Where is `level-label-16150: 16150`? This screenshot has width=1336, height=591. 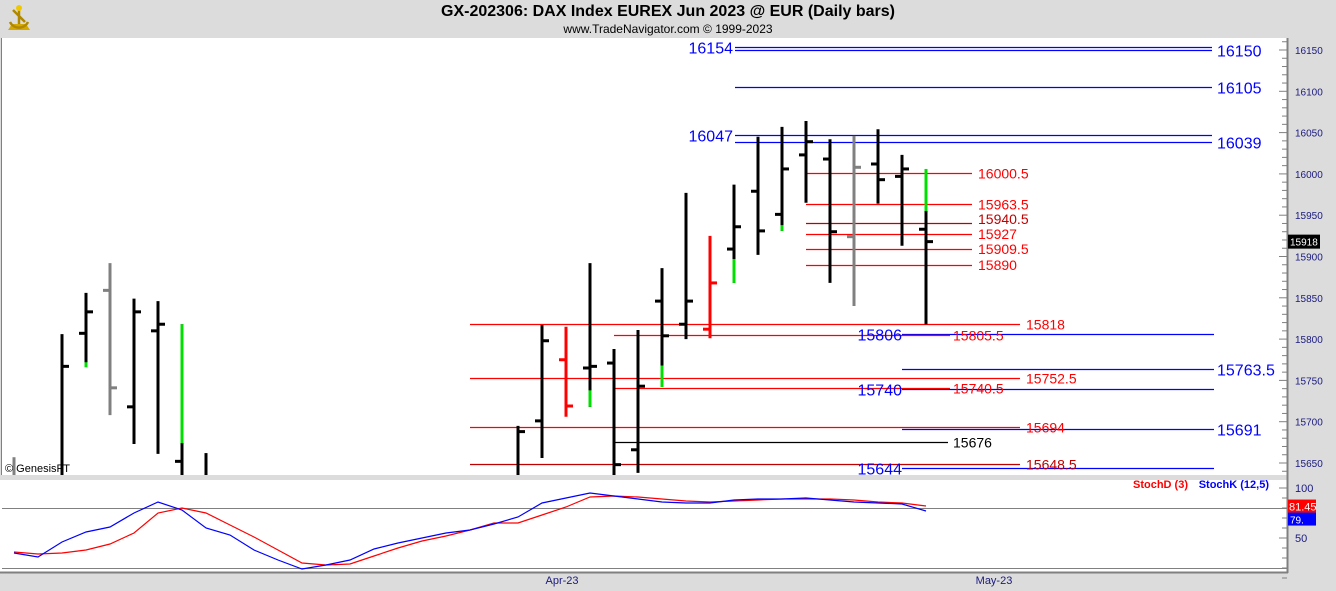 level-label-16150: 16150 is located at coordinates (1239, 52).